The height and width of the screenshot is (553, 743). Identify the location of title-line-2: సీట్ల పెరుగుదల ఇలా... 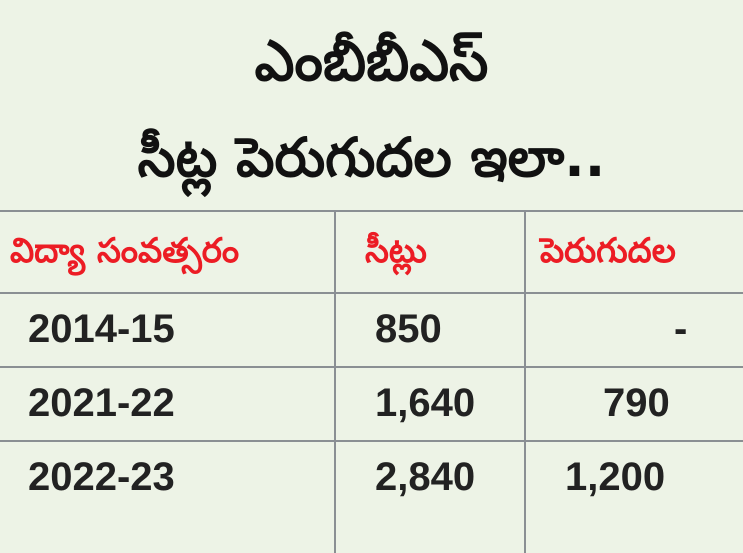
(371, 157).